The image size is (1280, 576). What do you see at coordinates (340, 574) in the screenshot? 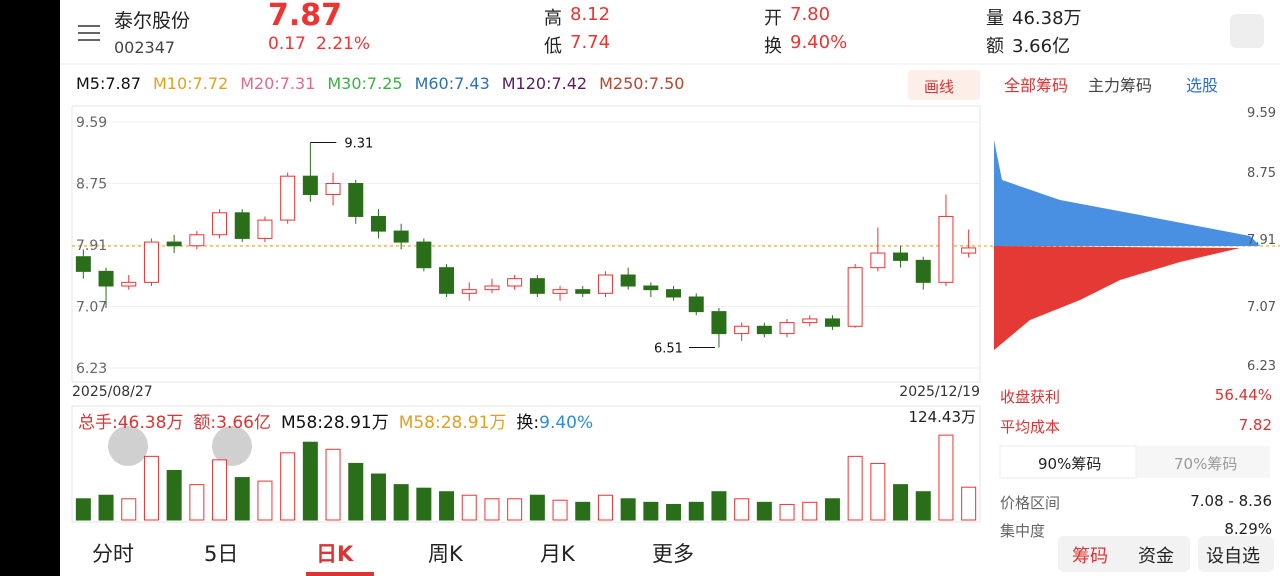
I see `tab-indicator` at bounding box center [340, 574].